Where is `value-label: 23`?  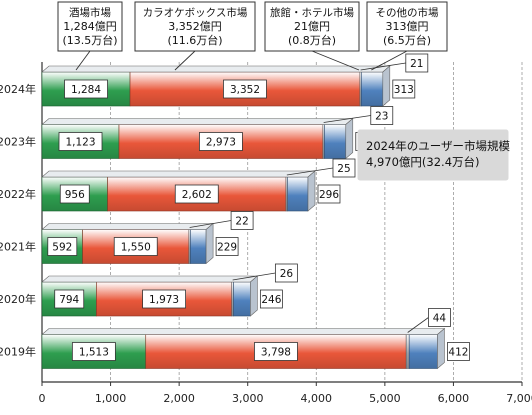 value-label: 23 is located at coordinates (381, 117).